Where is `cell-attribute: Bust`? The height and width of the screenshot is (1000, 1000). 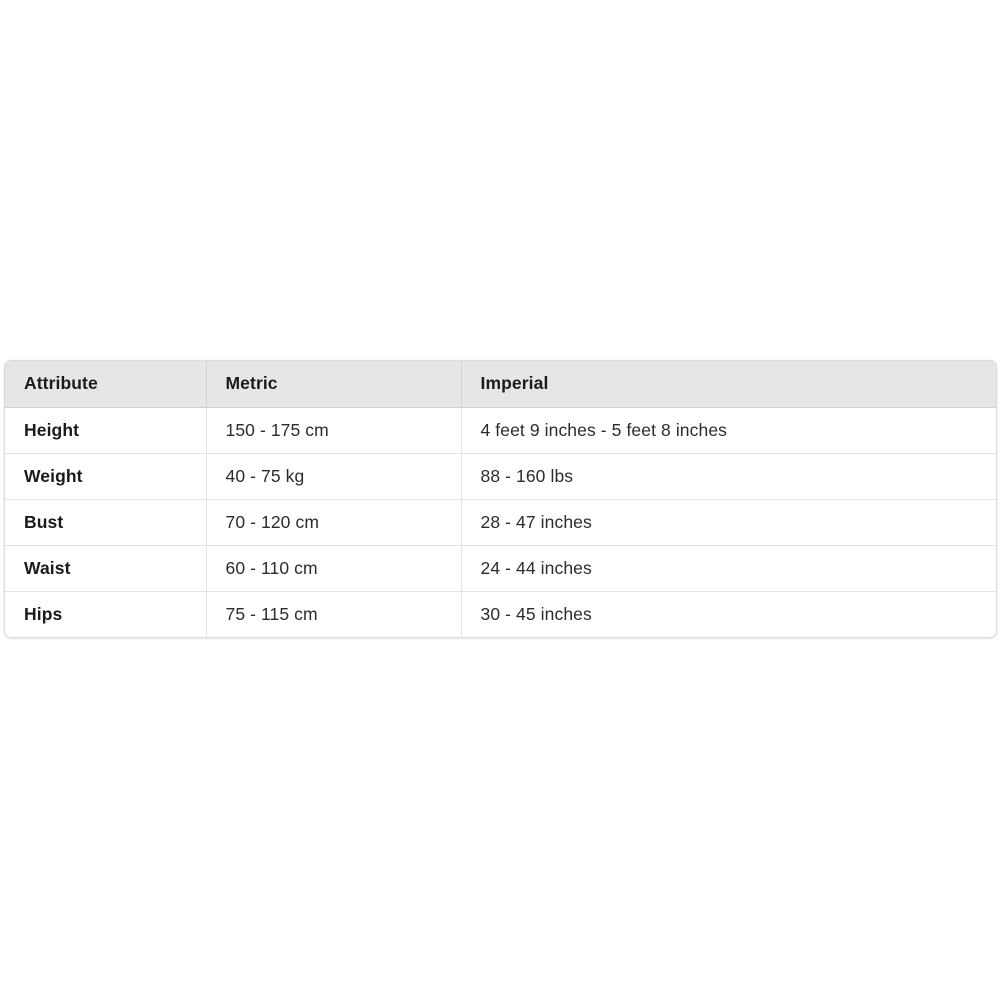
cell-attribute: Bust is located at coordinates (106, 522).